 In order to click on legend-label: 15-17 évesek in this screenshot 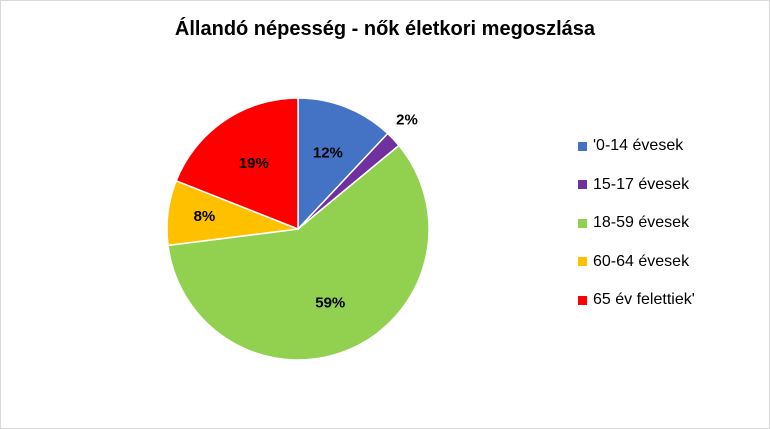, I will do `click(641, 184)`.